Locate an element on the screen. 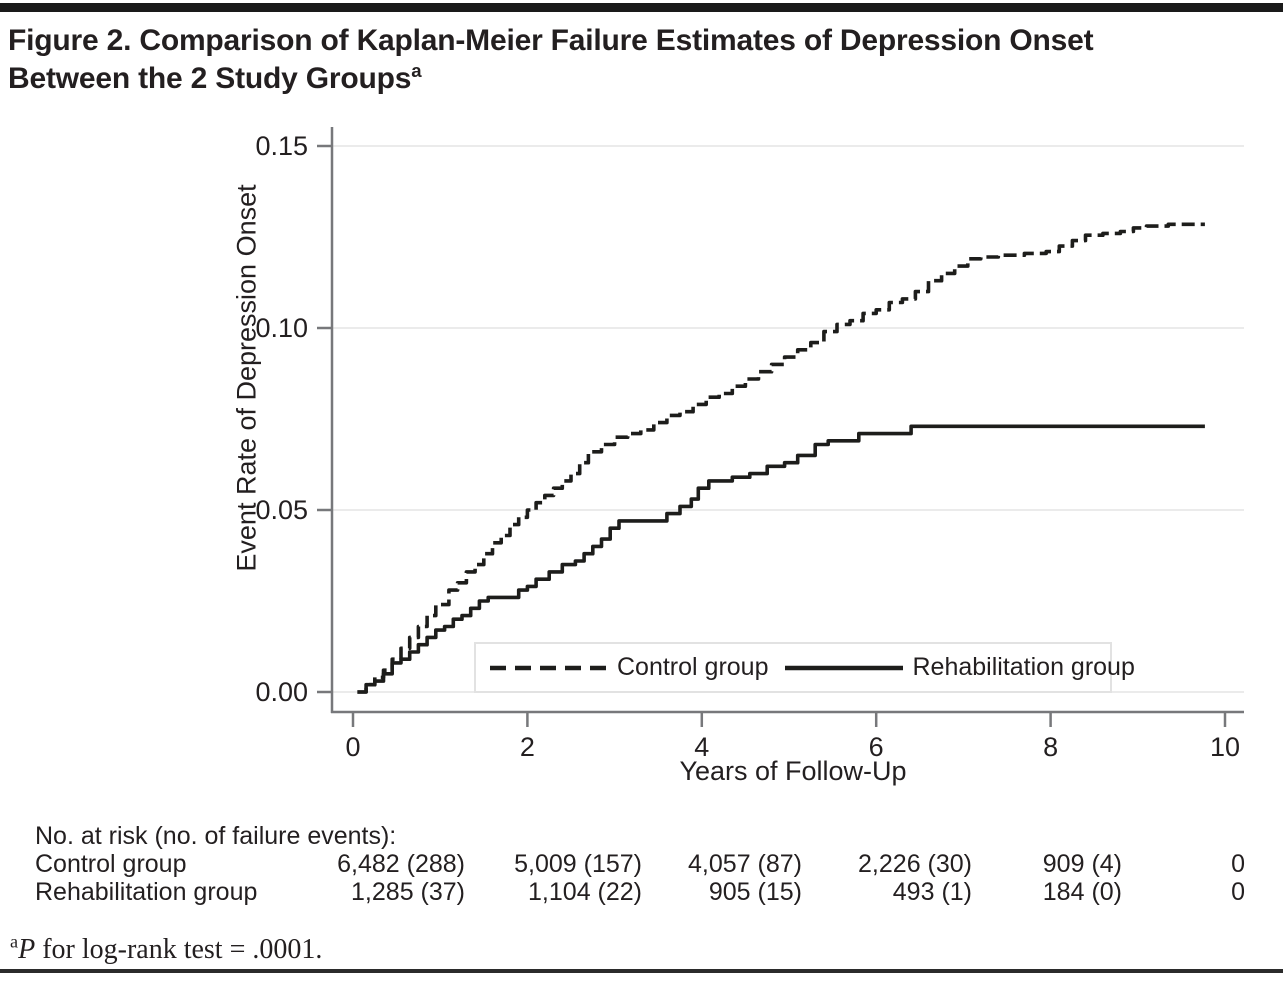 This screenshot has width=1283, height=982. x-tick-label: 10 is located at coordinates (1225, 747).